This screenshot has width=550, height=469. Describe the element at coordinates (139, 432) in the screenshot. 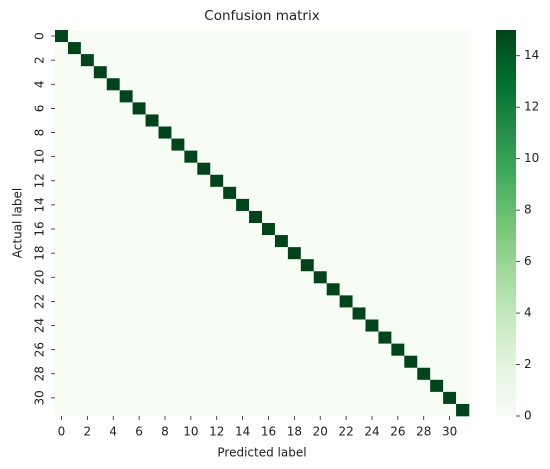

I see `x-tick-label: 6` at that location.